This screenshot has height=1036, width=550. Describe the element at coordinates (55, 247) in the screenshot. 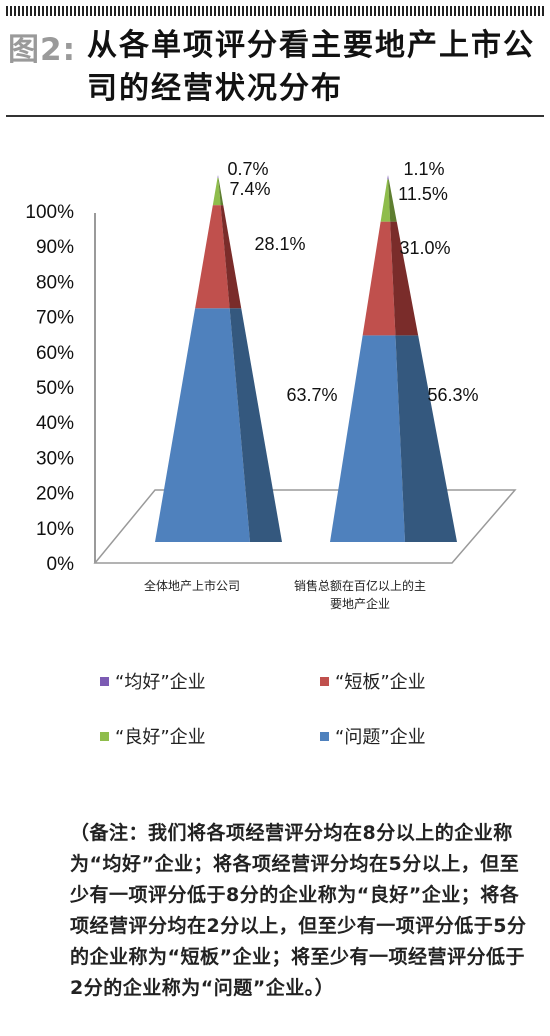

I see `y-tick-label: 90%` at that location.